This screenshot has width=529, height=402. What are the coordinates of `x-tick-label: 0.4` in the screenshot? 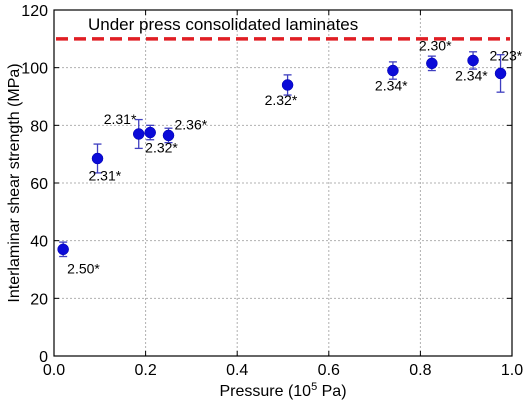 It's located at (237, 370).